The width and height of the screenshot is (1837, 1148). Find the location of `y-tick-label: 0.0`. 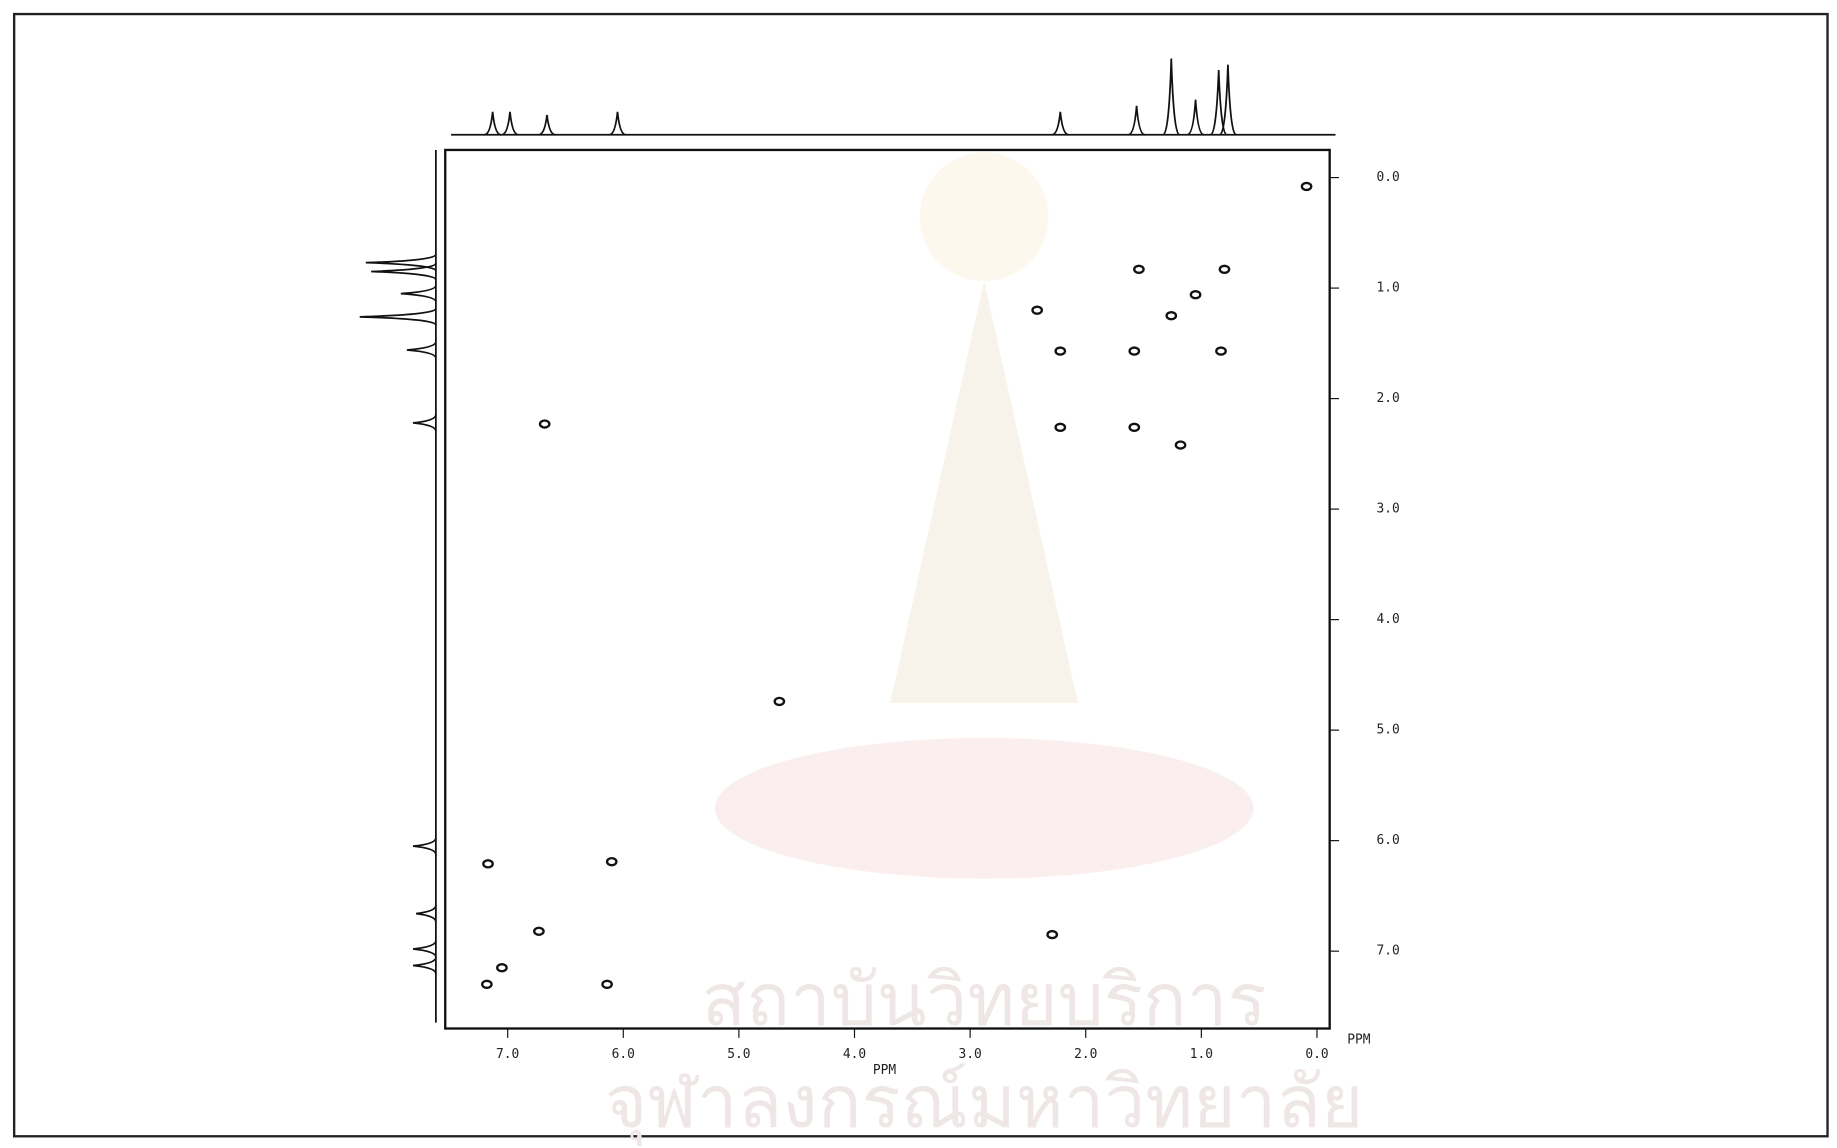

y-tick-label: 0.0 is located at coordinates (1388, 177).